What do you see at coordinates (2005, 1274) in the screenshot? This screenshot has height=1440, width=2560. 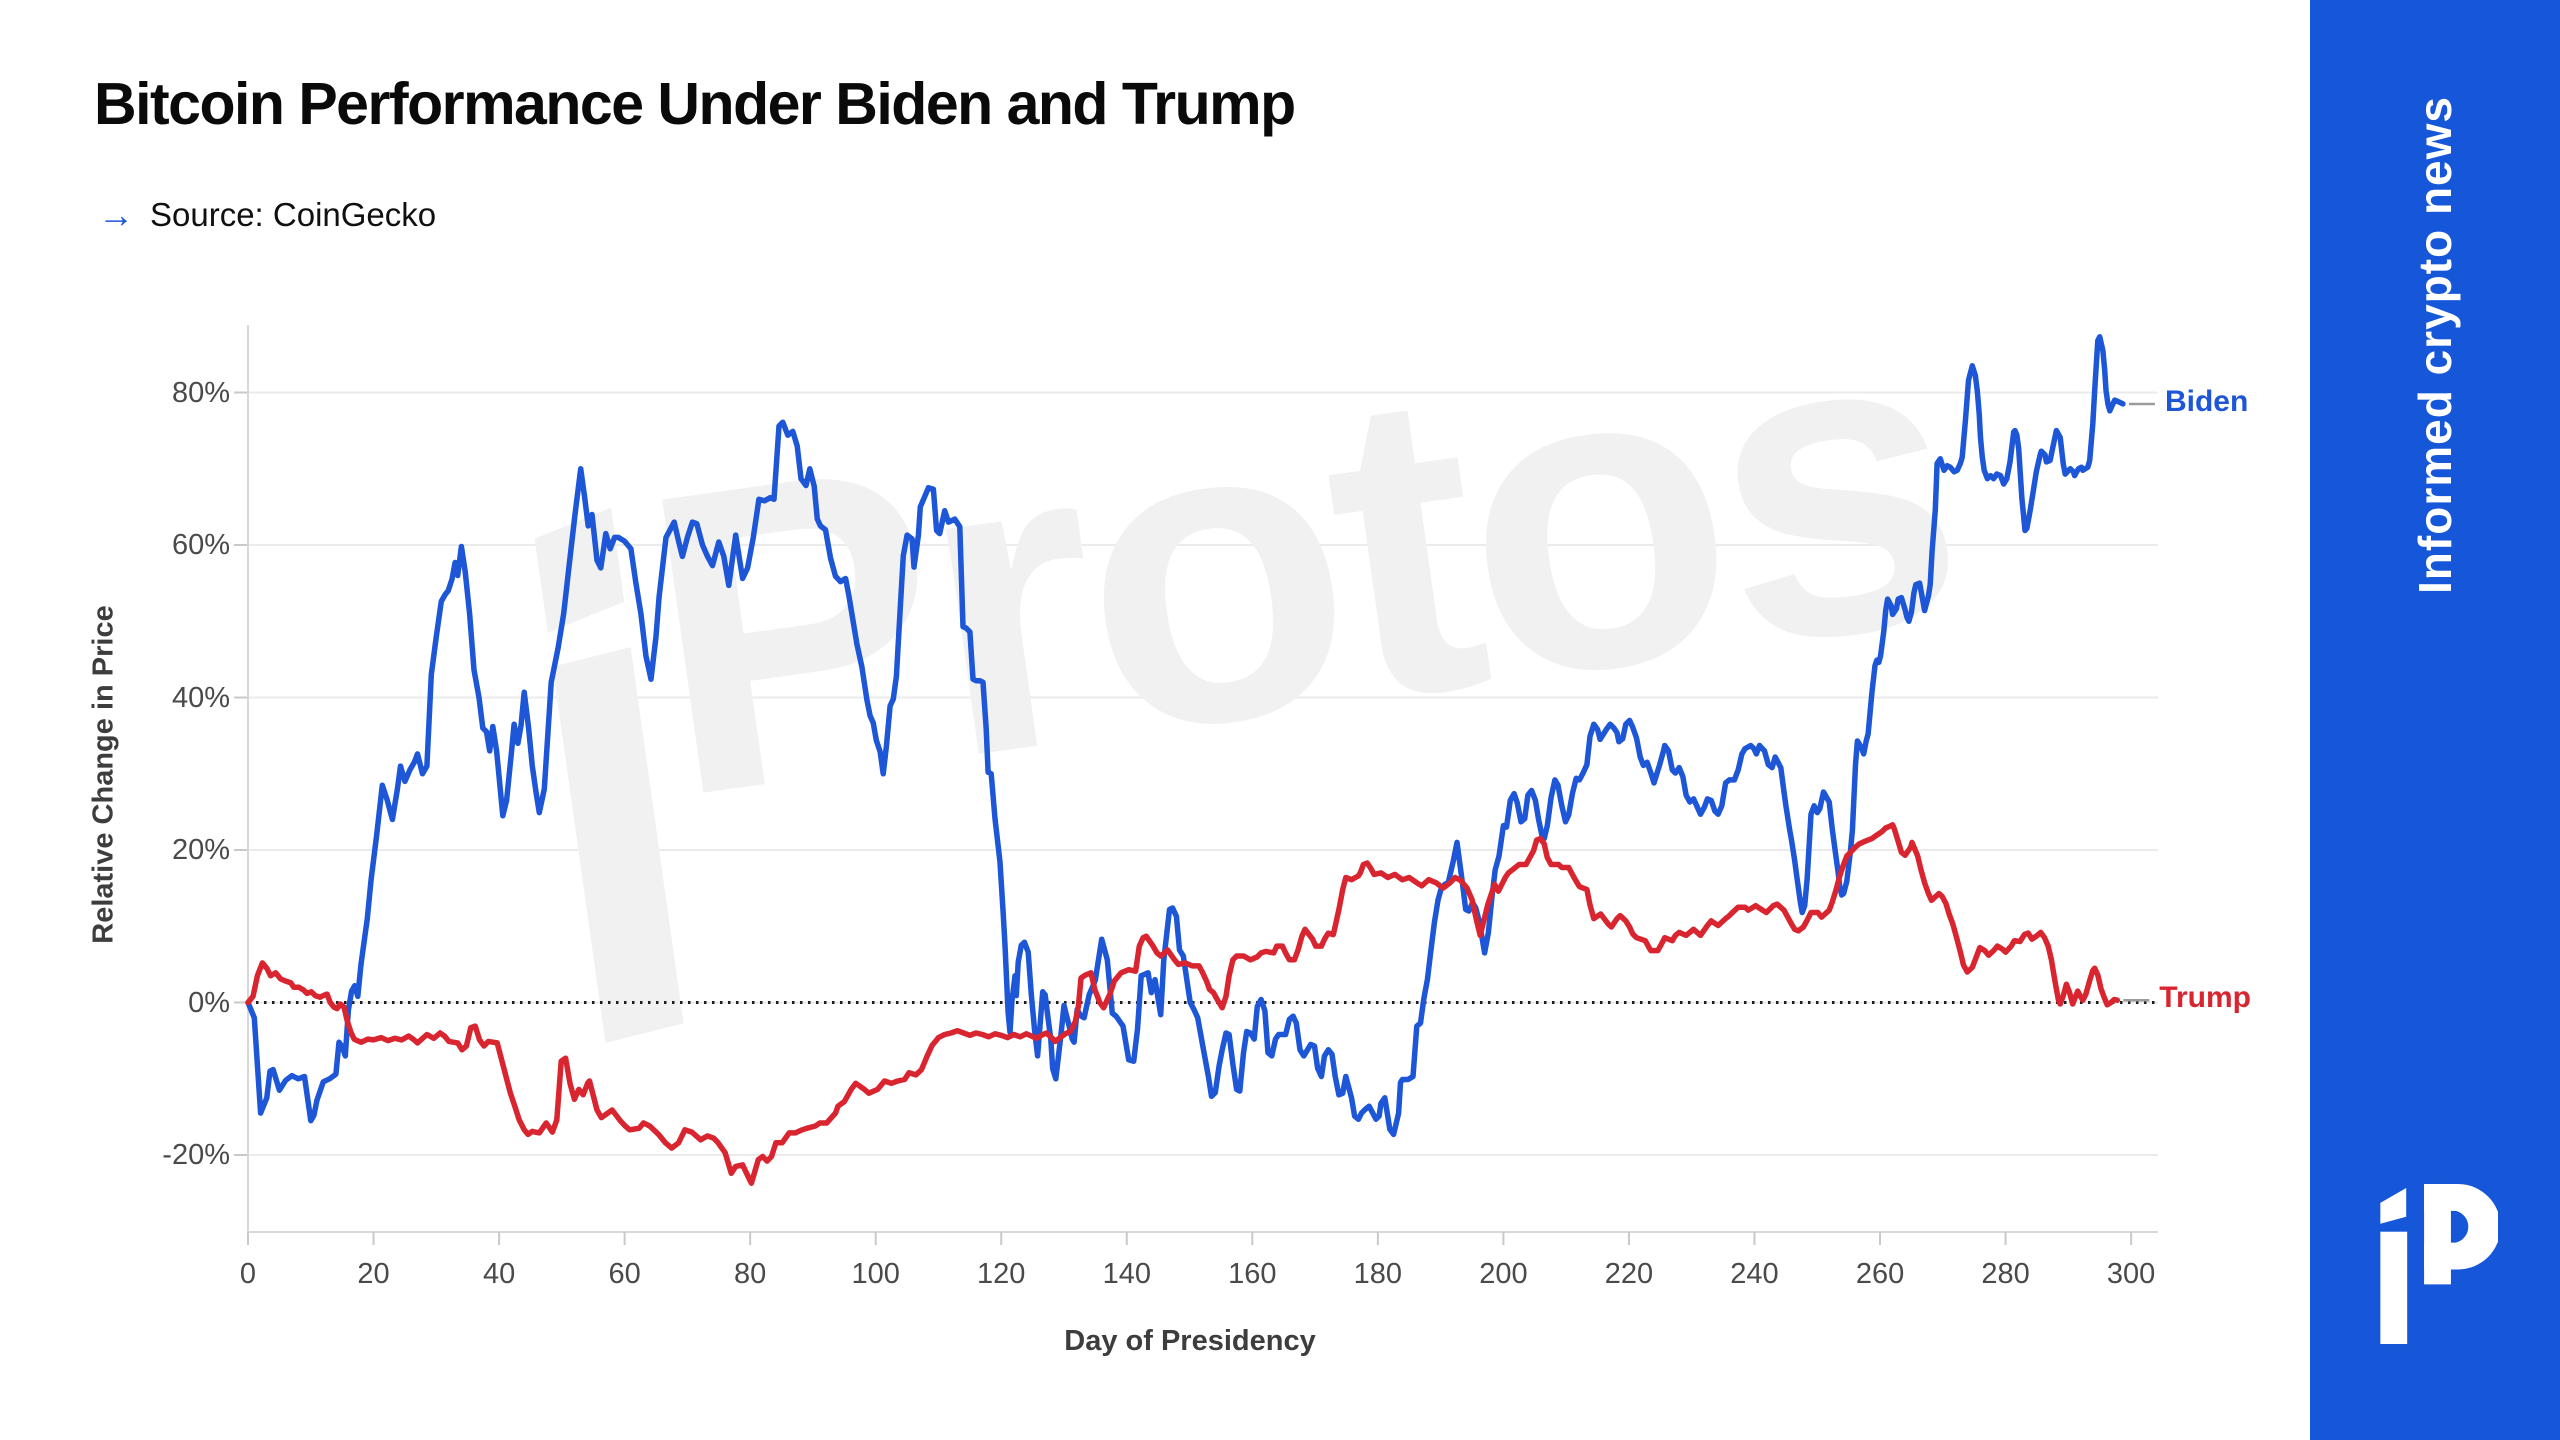 I see `x-tick-label: 280` at bounding box center [2005, 1274].